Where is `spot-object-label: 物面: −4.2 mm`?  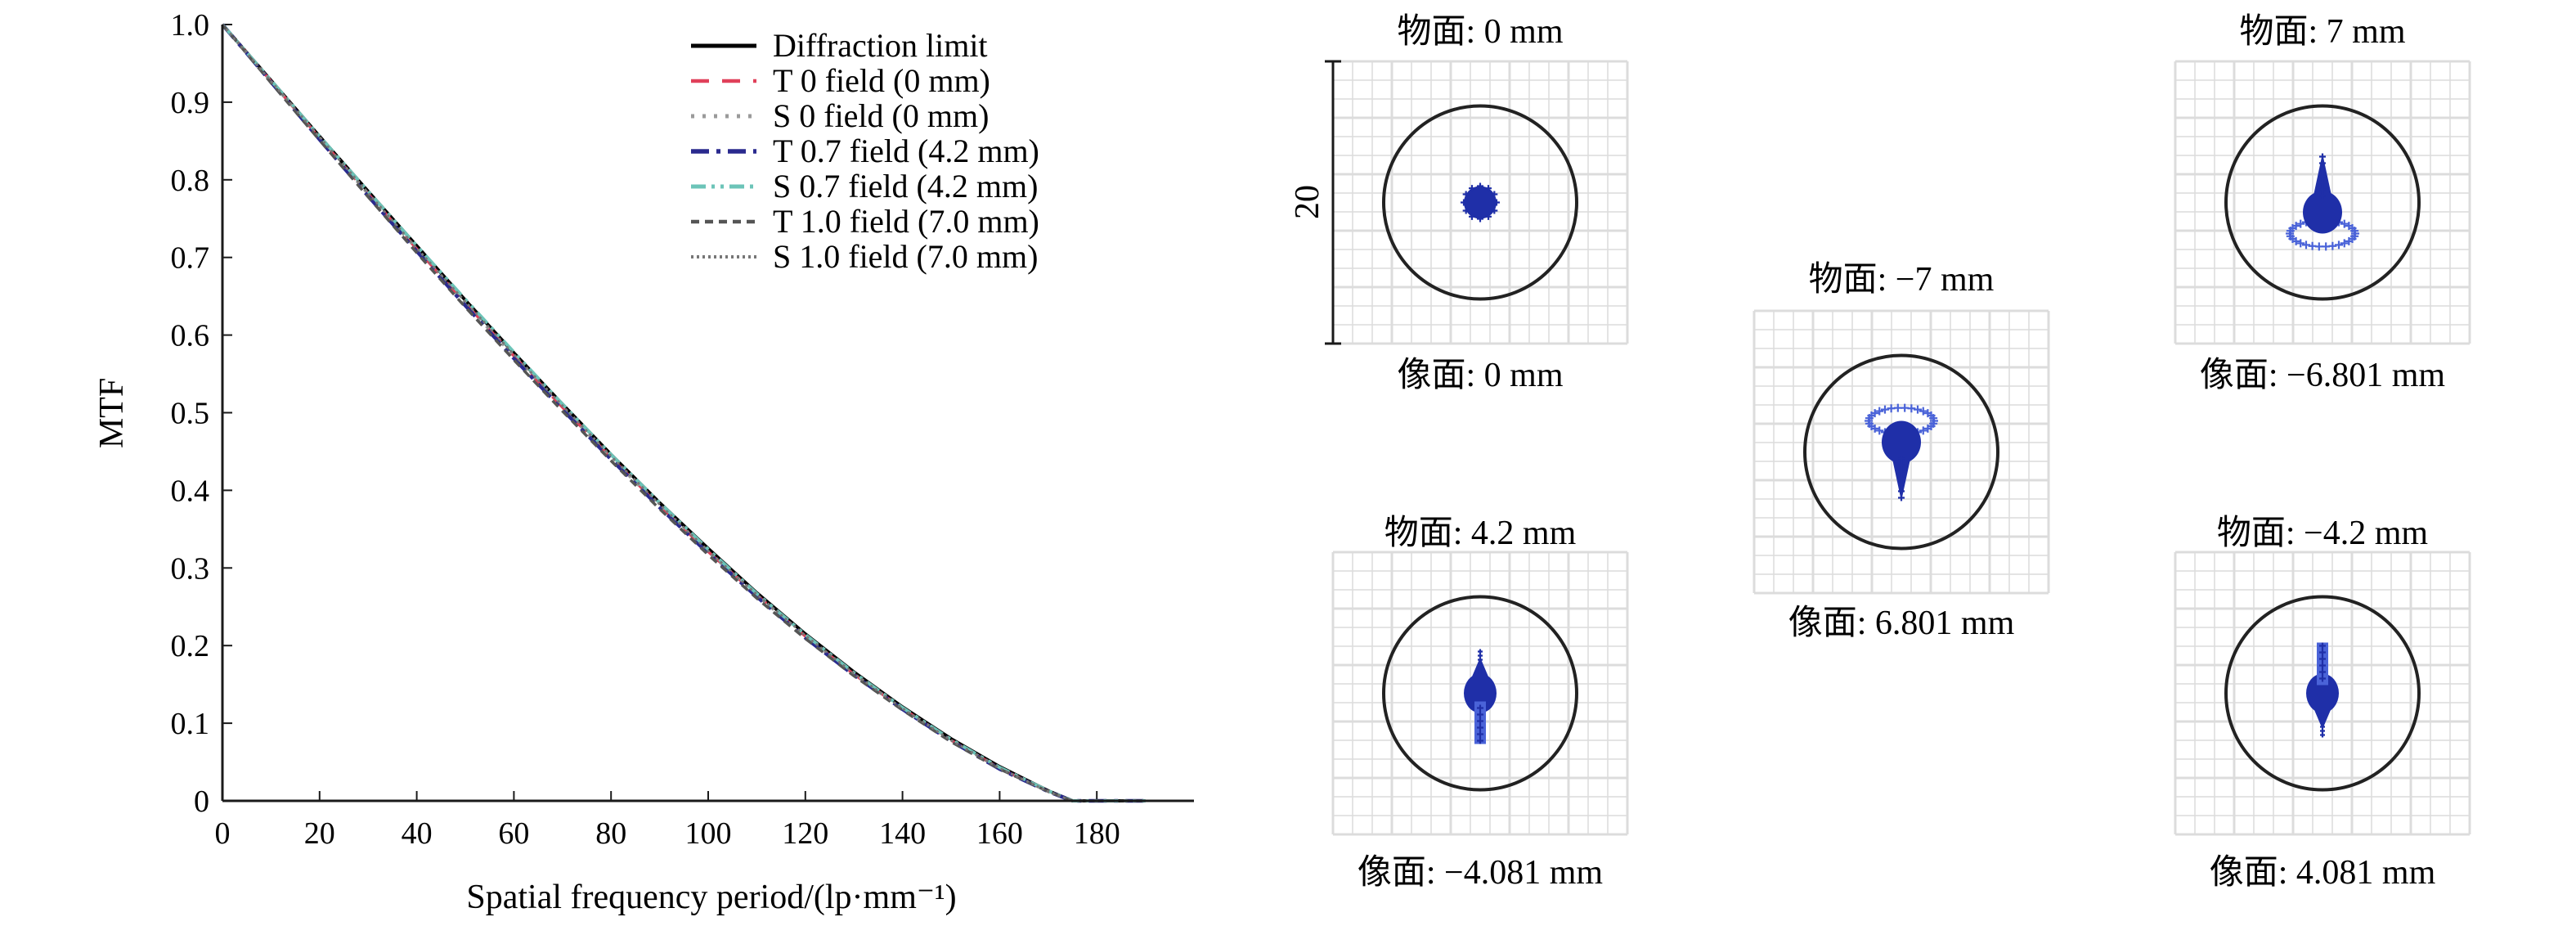 spot-object-label: 物面: −4.2 mm is located at coordinates (2323, 533).